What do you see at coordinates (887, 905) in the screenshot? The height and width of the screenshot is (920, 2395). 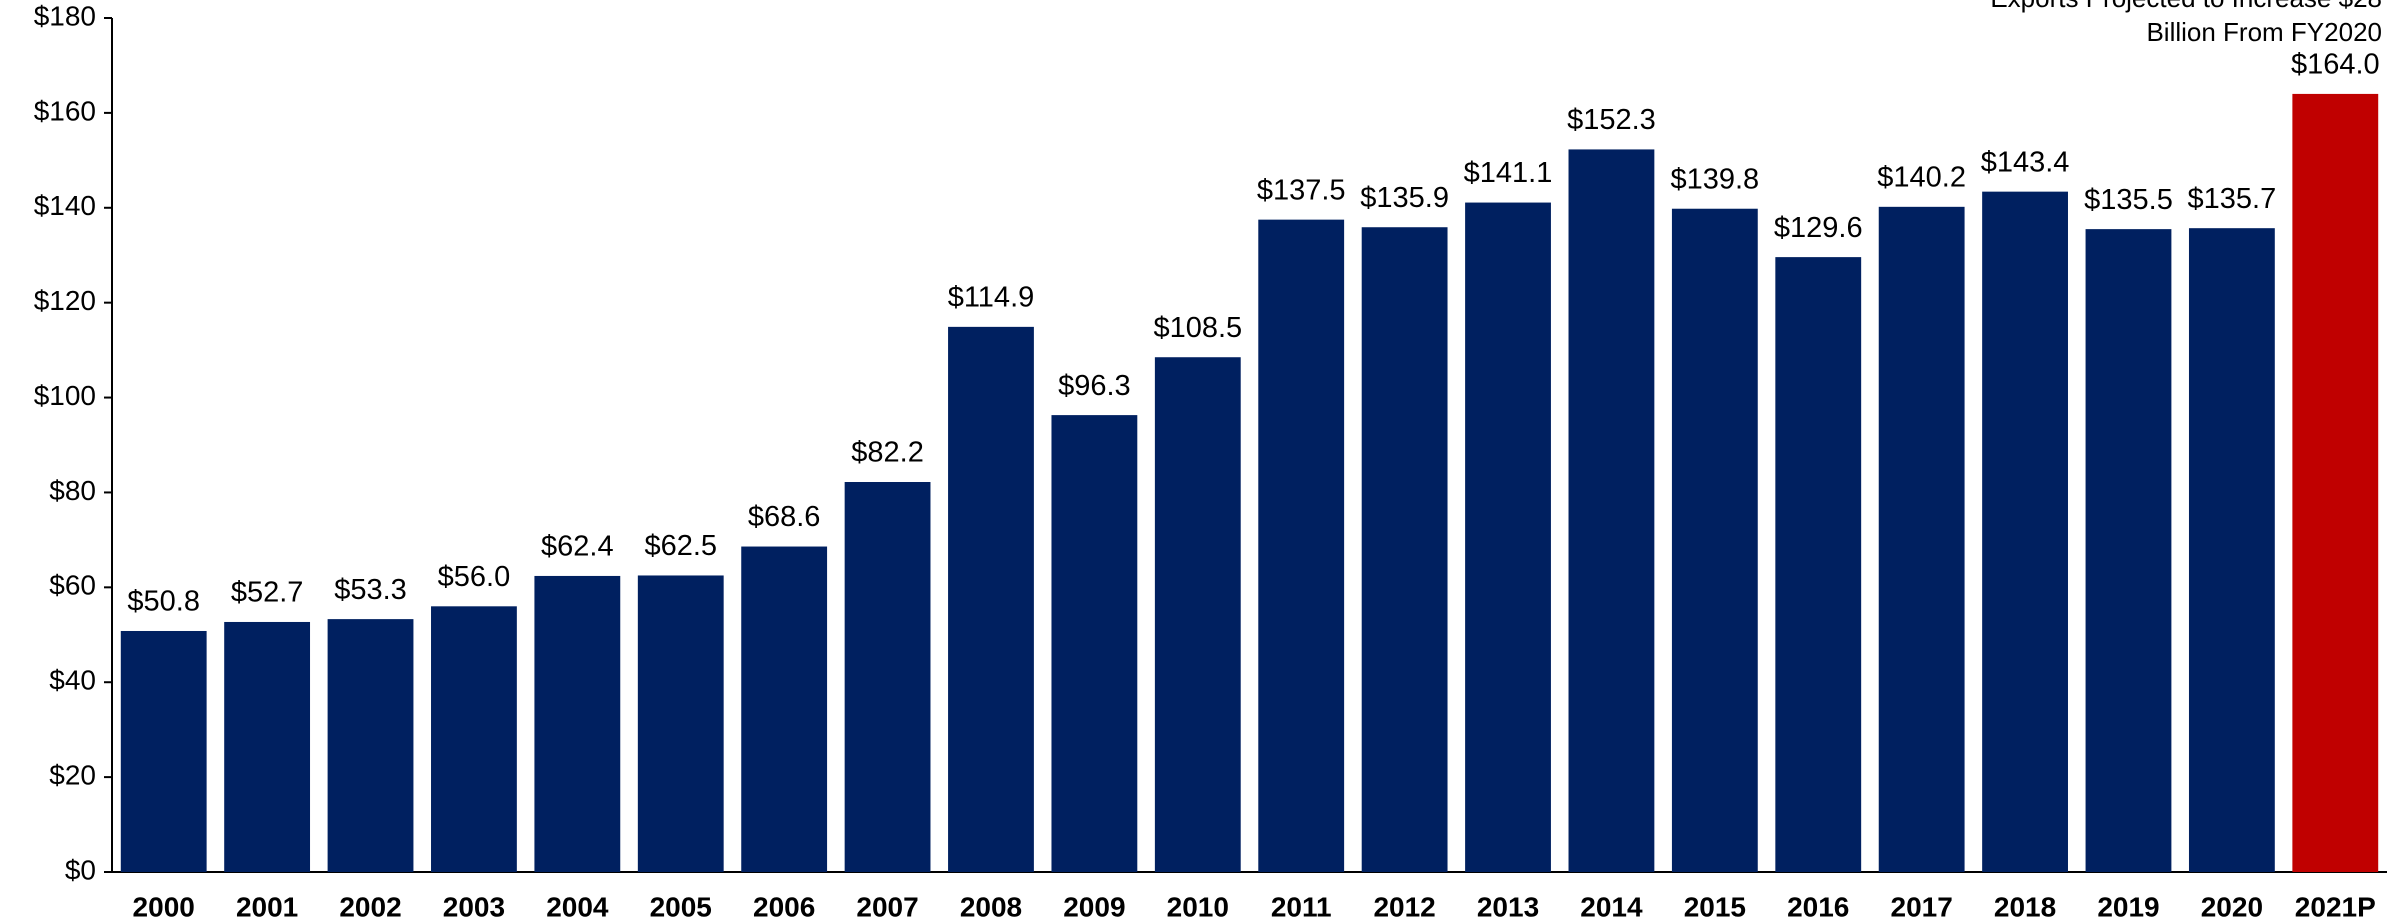 I see `x-tick-label: 2007` at bounding box center [887, 905].